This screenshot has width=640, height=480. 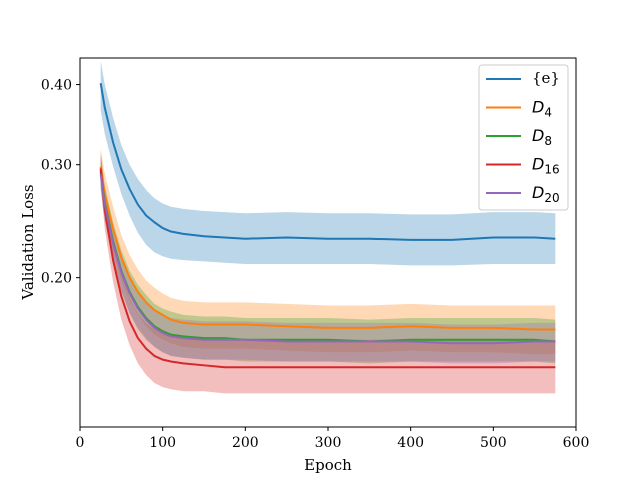 I want to click on legend-label: {e}, so click(x=546, y=78).